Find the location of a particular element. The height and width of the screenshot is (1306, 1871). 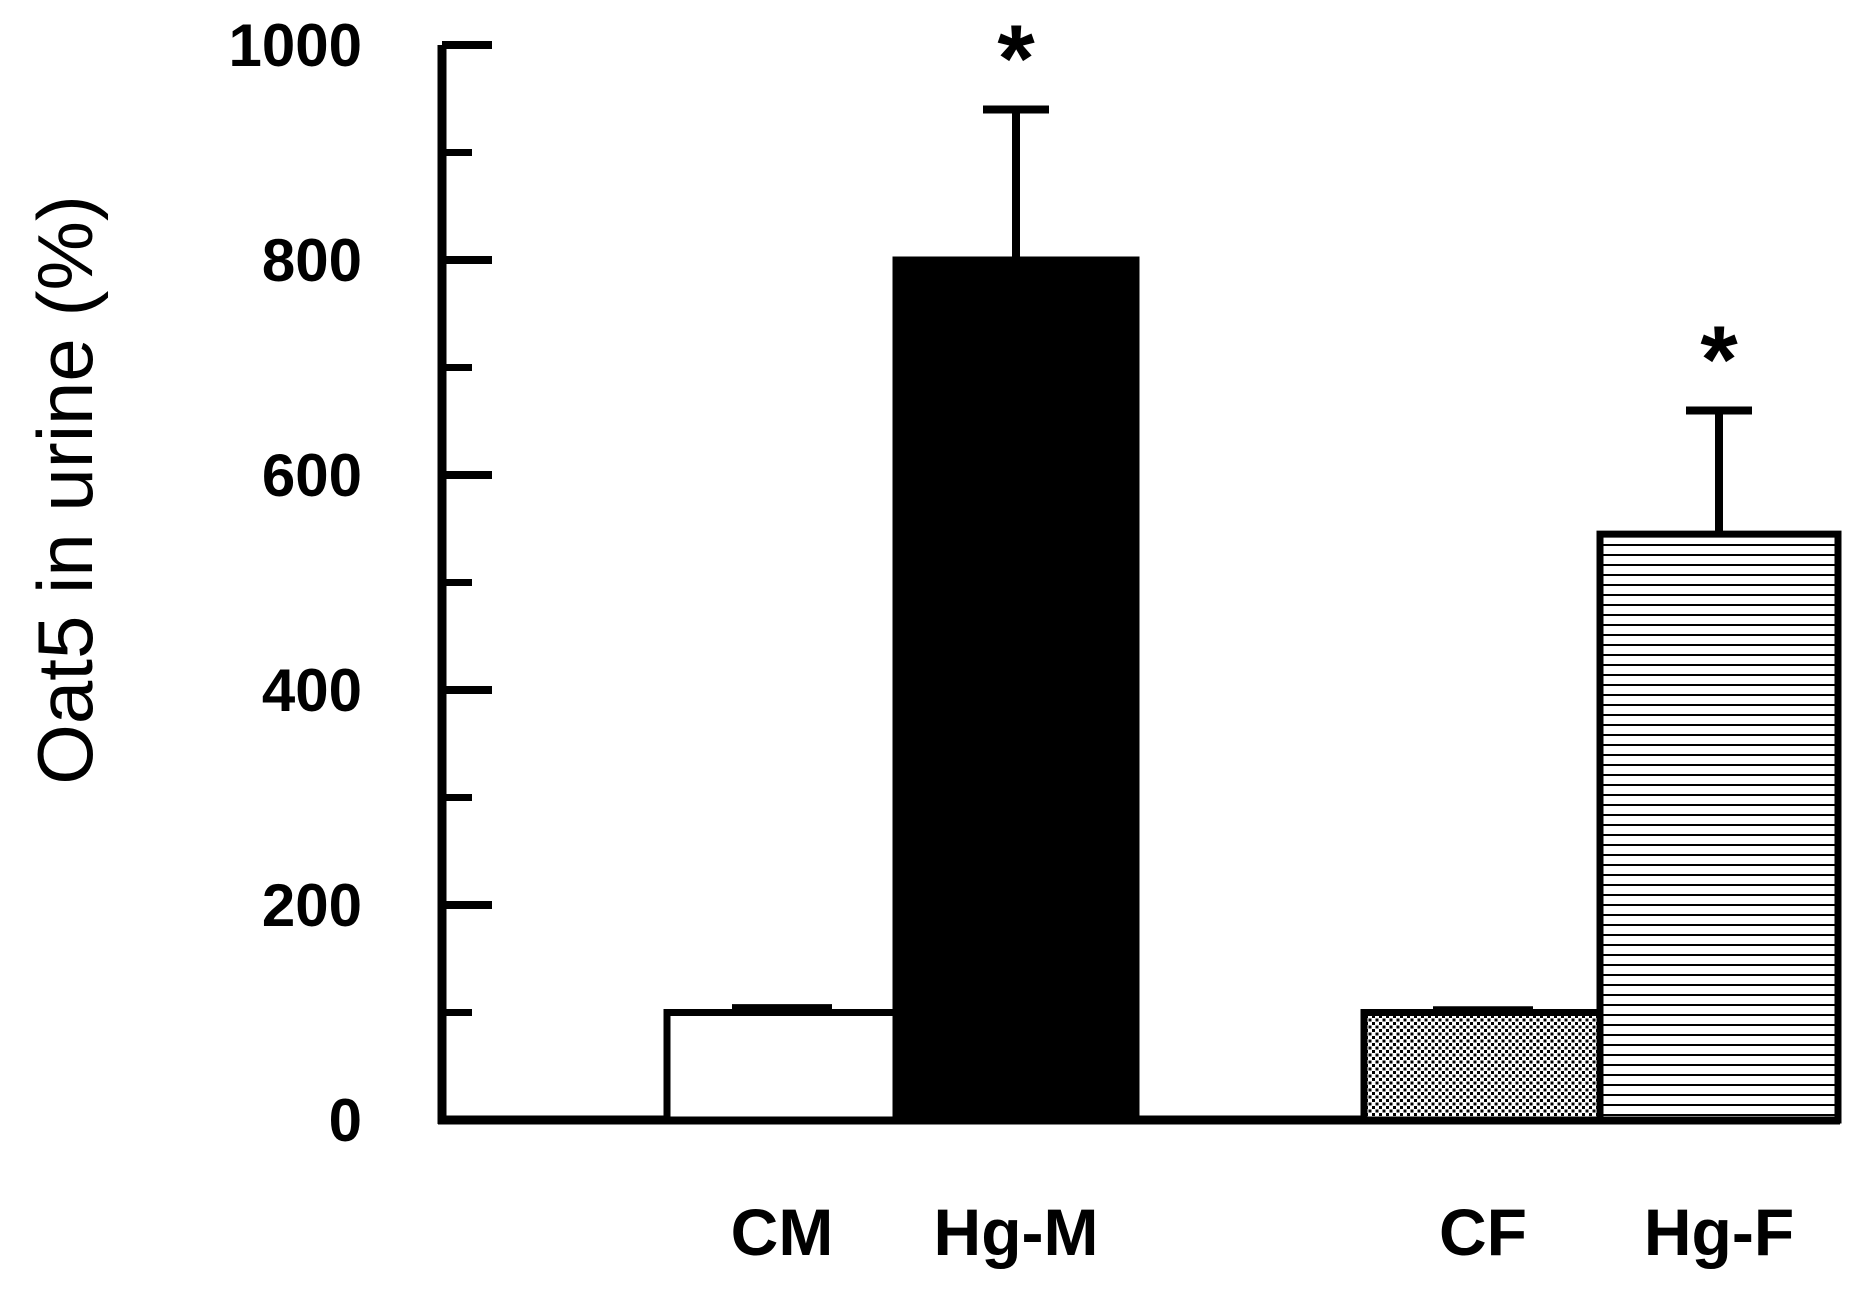

y-tick-label: 600 is located at coordinates (312, 475).